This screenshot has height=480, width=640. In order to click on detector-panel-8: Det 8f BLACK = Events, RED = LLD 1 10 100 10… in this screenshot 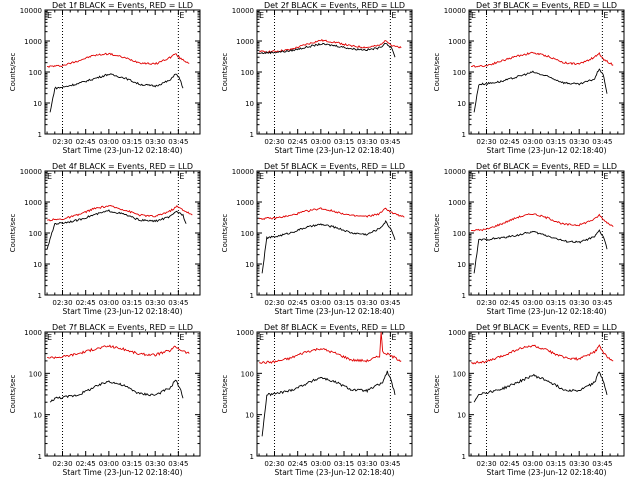, I will do `click(317, 400)`.